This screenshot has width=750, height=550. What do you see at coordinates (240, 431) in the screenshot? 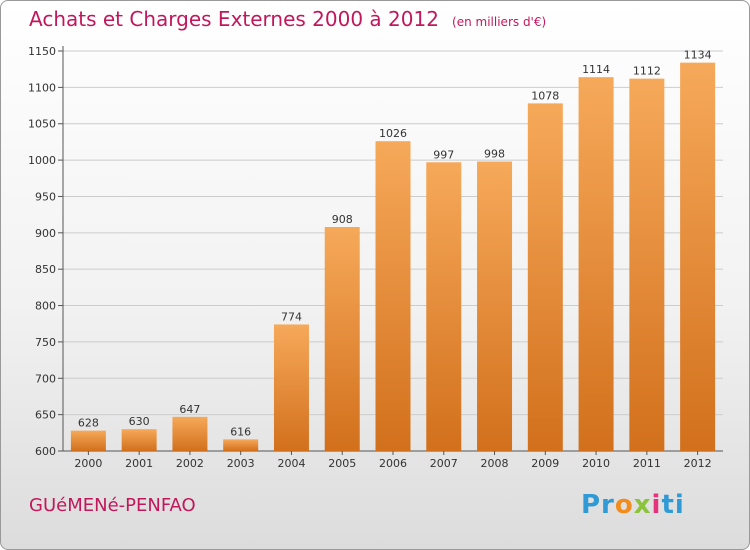
I see `data-label: 616` at bounding box center [240, 431].